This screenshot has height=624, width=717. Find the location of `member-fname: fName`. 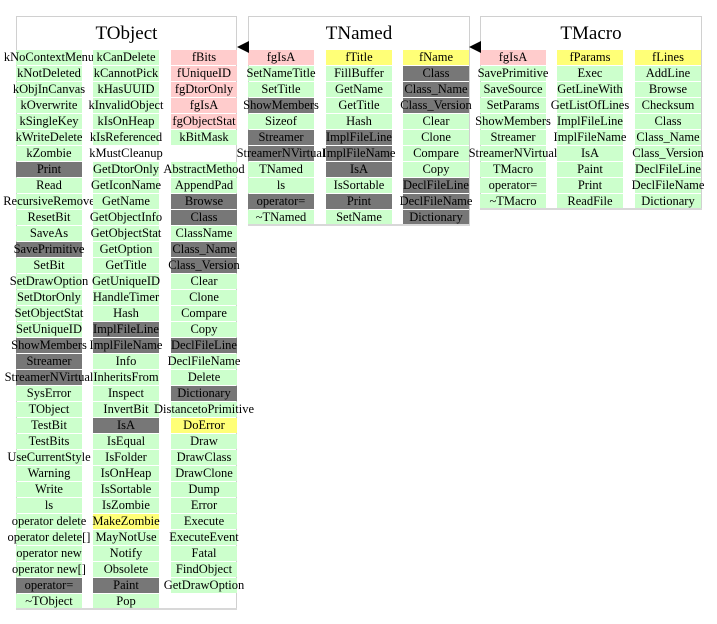

member-fname: fName is located at coordinates (436, 57).